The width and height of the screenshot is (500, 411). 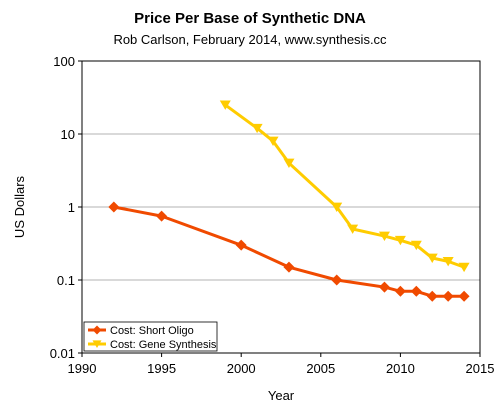 I want to click on legend-item: Cost: Gene Synthesis, so click(x=152, y=345).